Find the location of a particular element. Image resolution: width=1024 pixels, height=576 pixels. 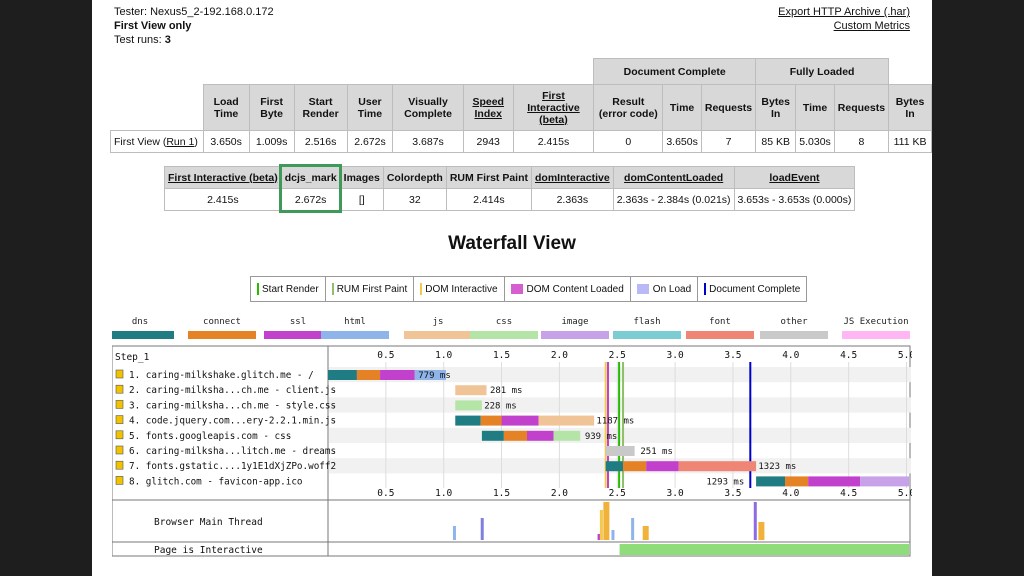

results-col-header: Bytes In is located at coordinates (910, 107).